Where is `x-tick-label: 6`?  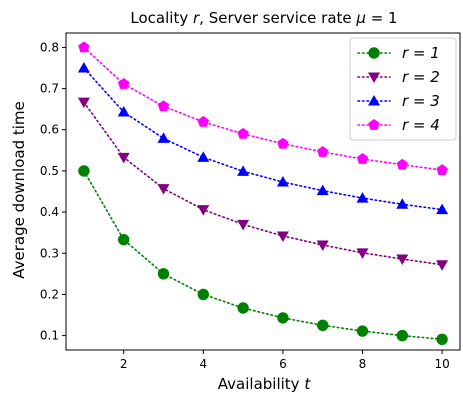
x-tick-label: 6 is located at coordinates (283, 364).